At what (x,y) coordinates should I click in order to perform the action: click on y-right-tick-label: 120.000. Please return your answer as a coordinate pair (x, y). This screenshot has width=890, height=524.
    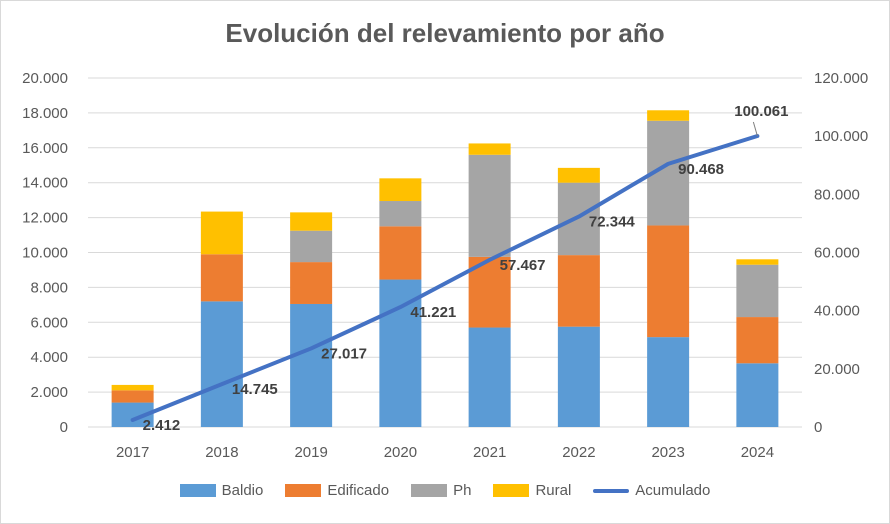
    Looking at the image, I should click on (841, 78).